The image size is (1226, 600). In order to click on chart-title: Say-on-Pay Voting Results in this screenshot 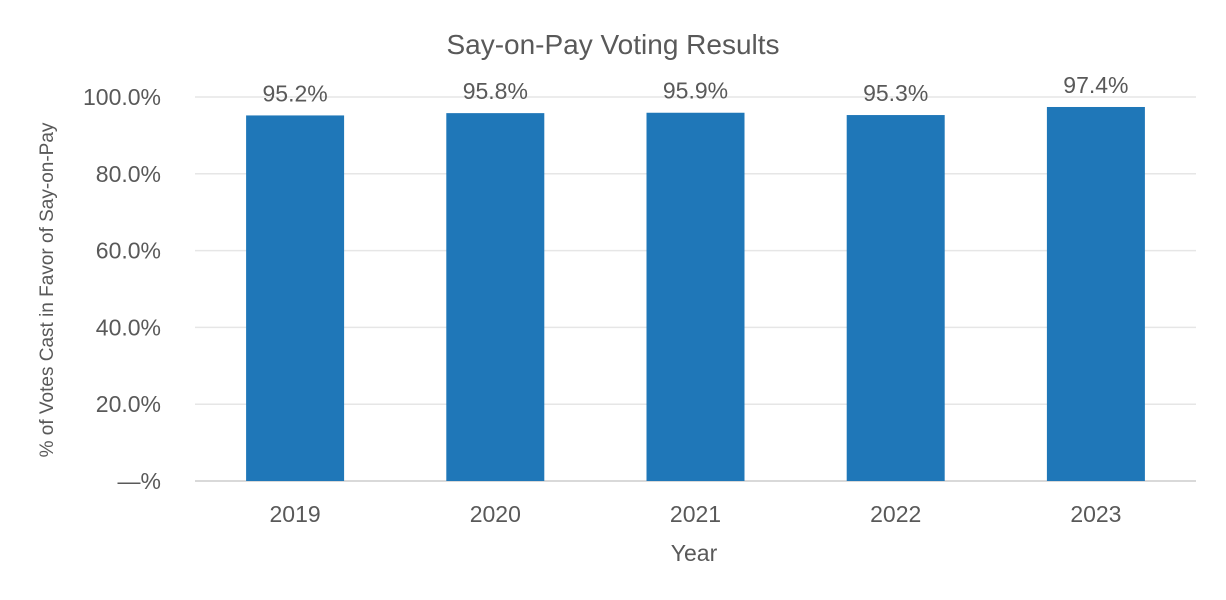, I will do `click(612, 44)`.